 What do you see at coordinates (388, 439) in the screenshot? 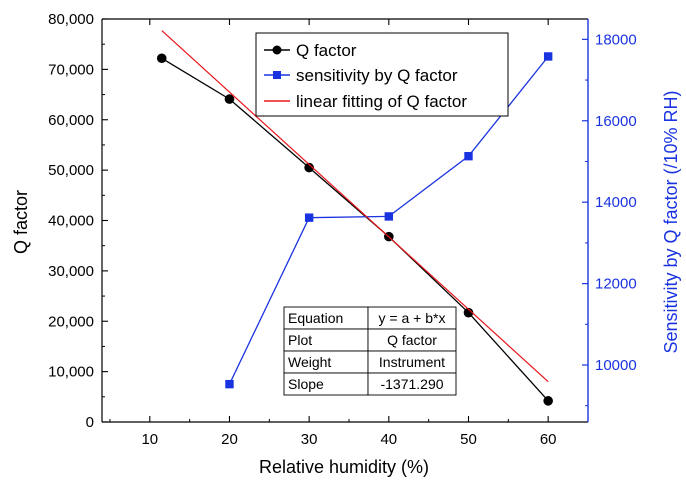
I see `x-tick-label: 40` at bounding box center [388, 439].